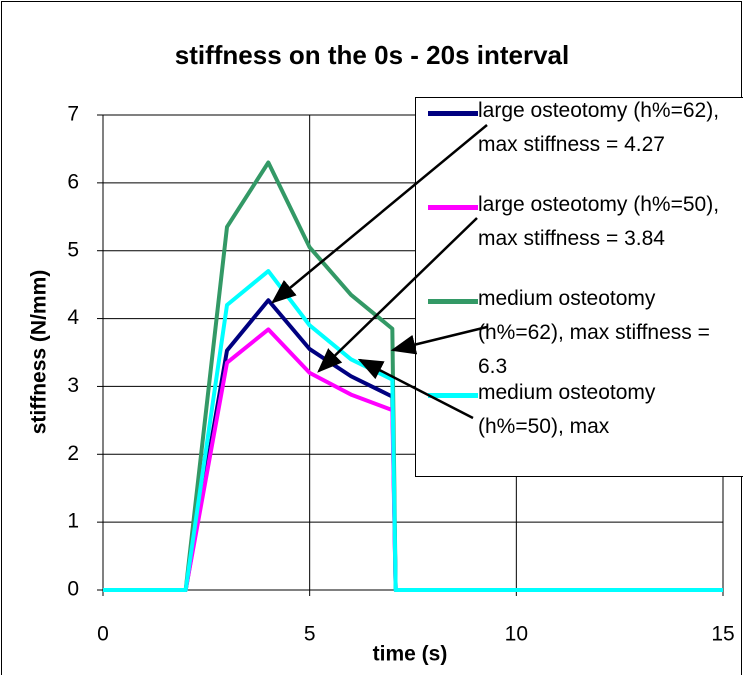 The image size is (743, 675). I want to click on x-tick-label: 5, so click(310, 634).